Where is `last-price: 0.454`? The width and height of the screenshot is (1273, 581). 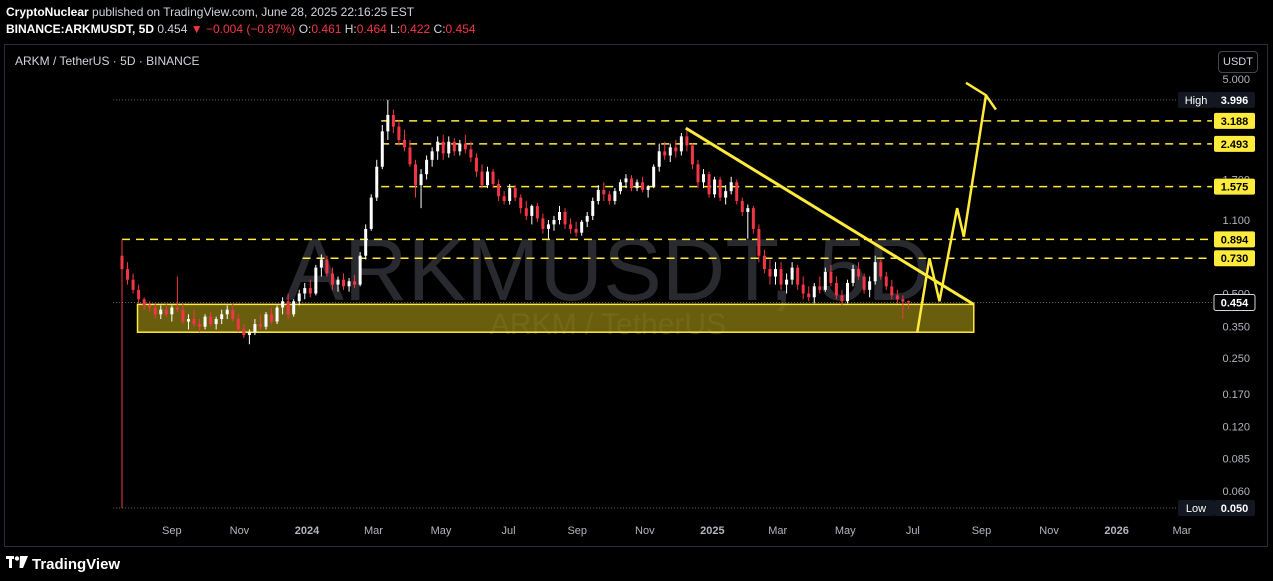 last-price: 0.454 is located at coordinates (172, 29).